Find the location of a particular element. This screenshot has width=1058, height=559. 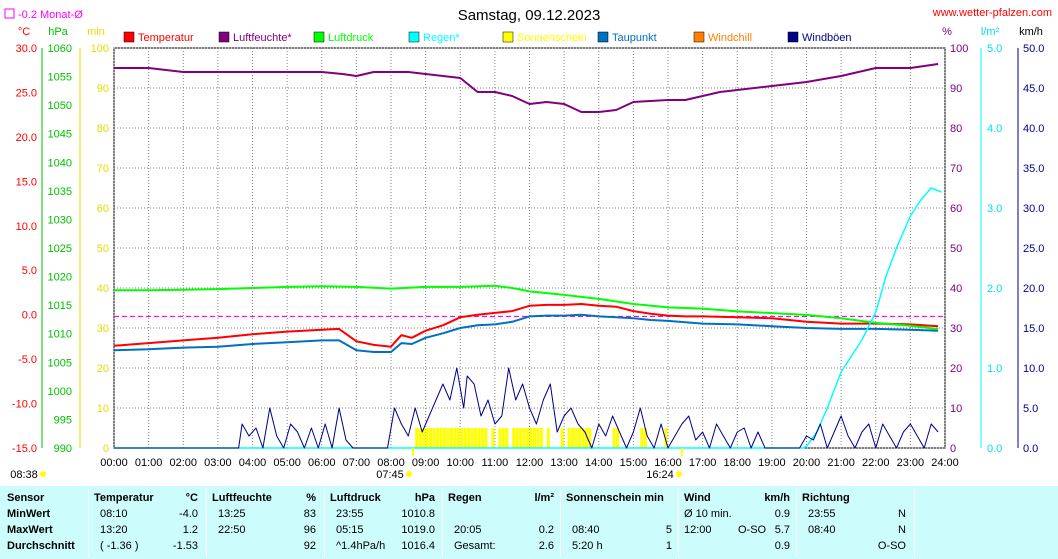

header-press-unit: hPa is located at coordinates (424, 498).